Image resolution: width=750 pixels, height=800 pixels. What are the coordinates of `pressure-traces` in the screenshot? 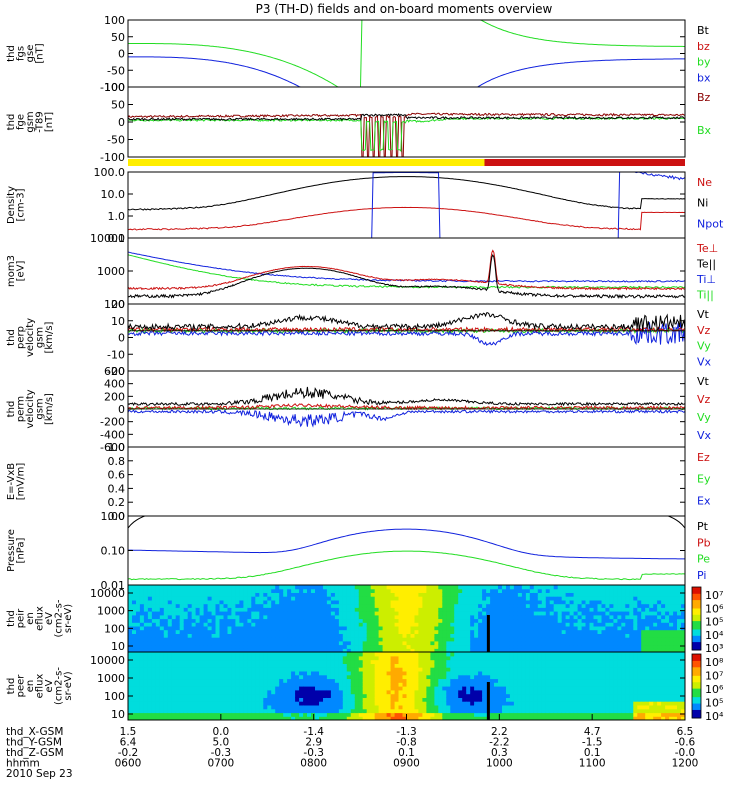 It's located at (406, 548).